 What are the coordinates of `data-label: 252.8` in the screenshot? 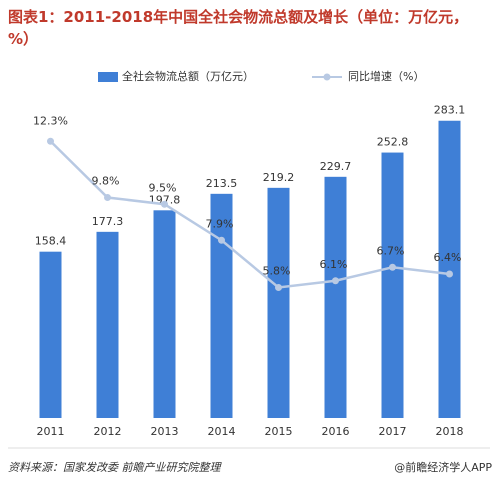 It's located at (393, 142).